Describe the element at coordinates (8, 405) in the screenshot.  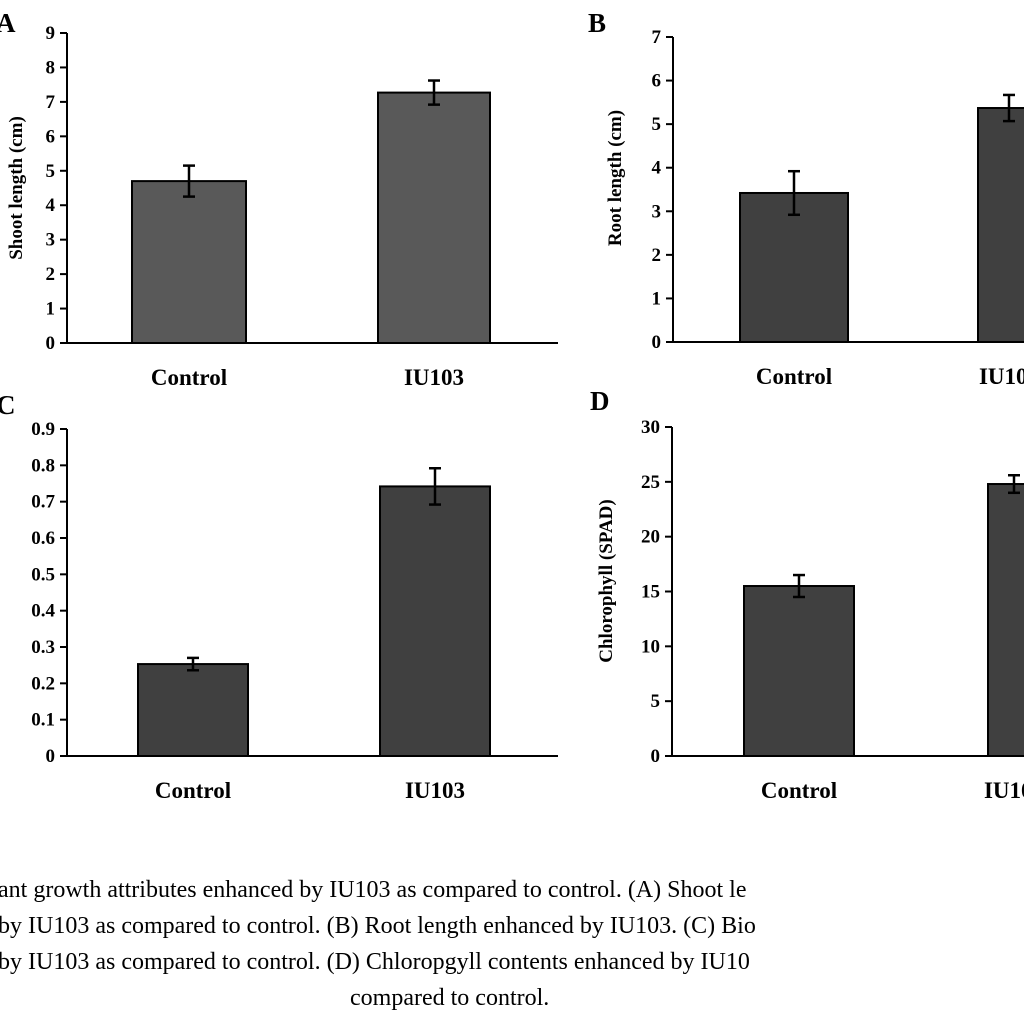
I see `panel-label: C` at that location.